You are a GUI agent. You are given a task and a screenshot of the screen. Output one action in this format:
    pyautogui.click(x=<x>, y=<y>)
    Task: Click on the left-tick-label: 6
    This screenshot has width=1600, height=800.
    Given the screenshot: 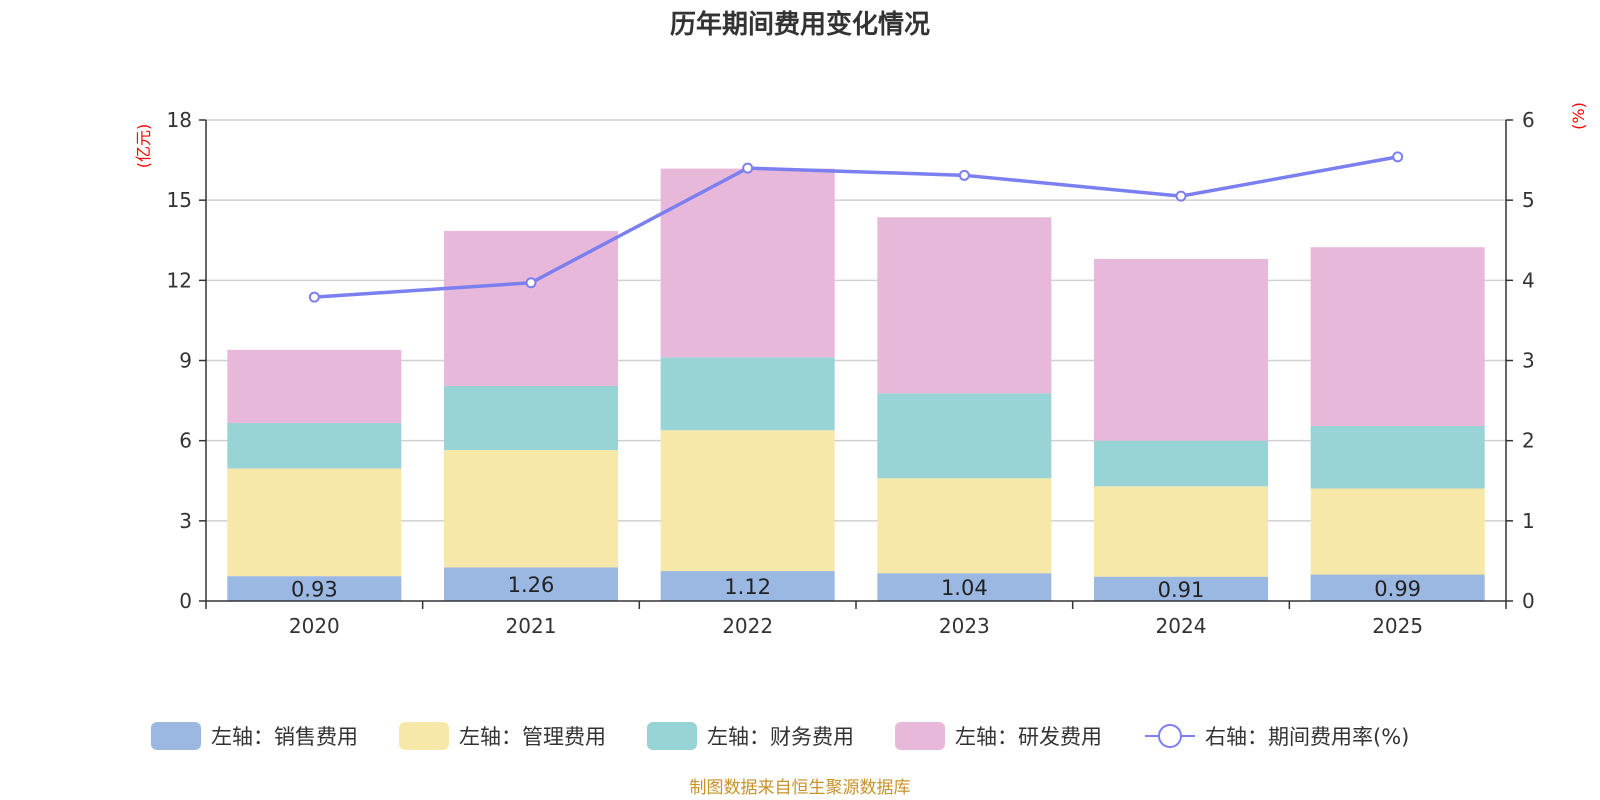 What is the action you would take?
    pyautogui.click(x=185, y=441)
    